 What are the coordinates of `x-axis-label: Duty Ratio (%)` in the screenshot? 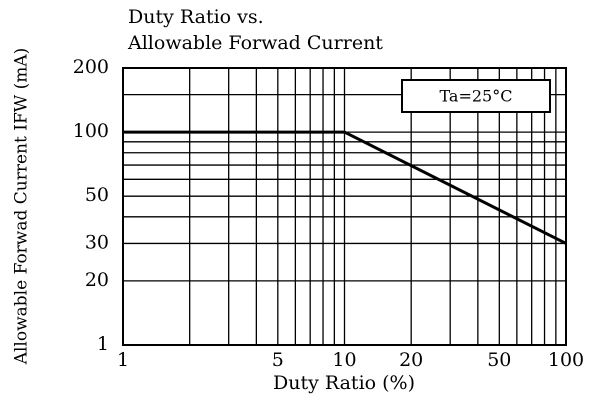 It's located at (344, 383).